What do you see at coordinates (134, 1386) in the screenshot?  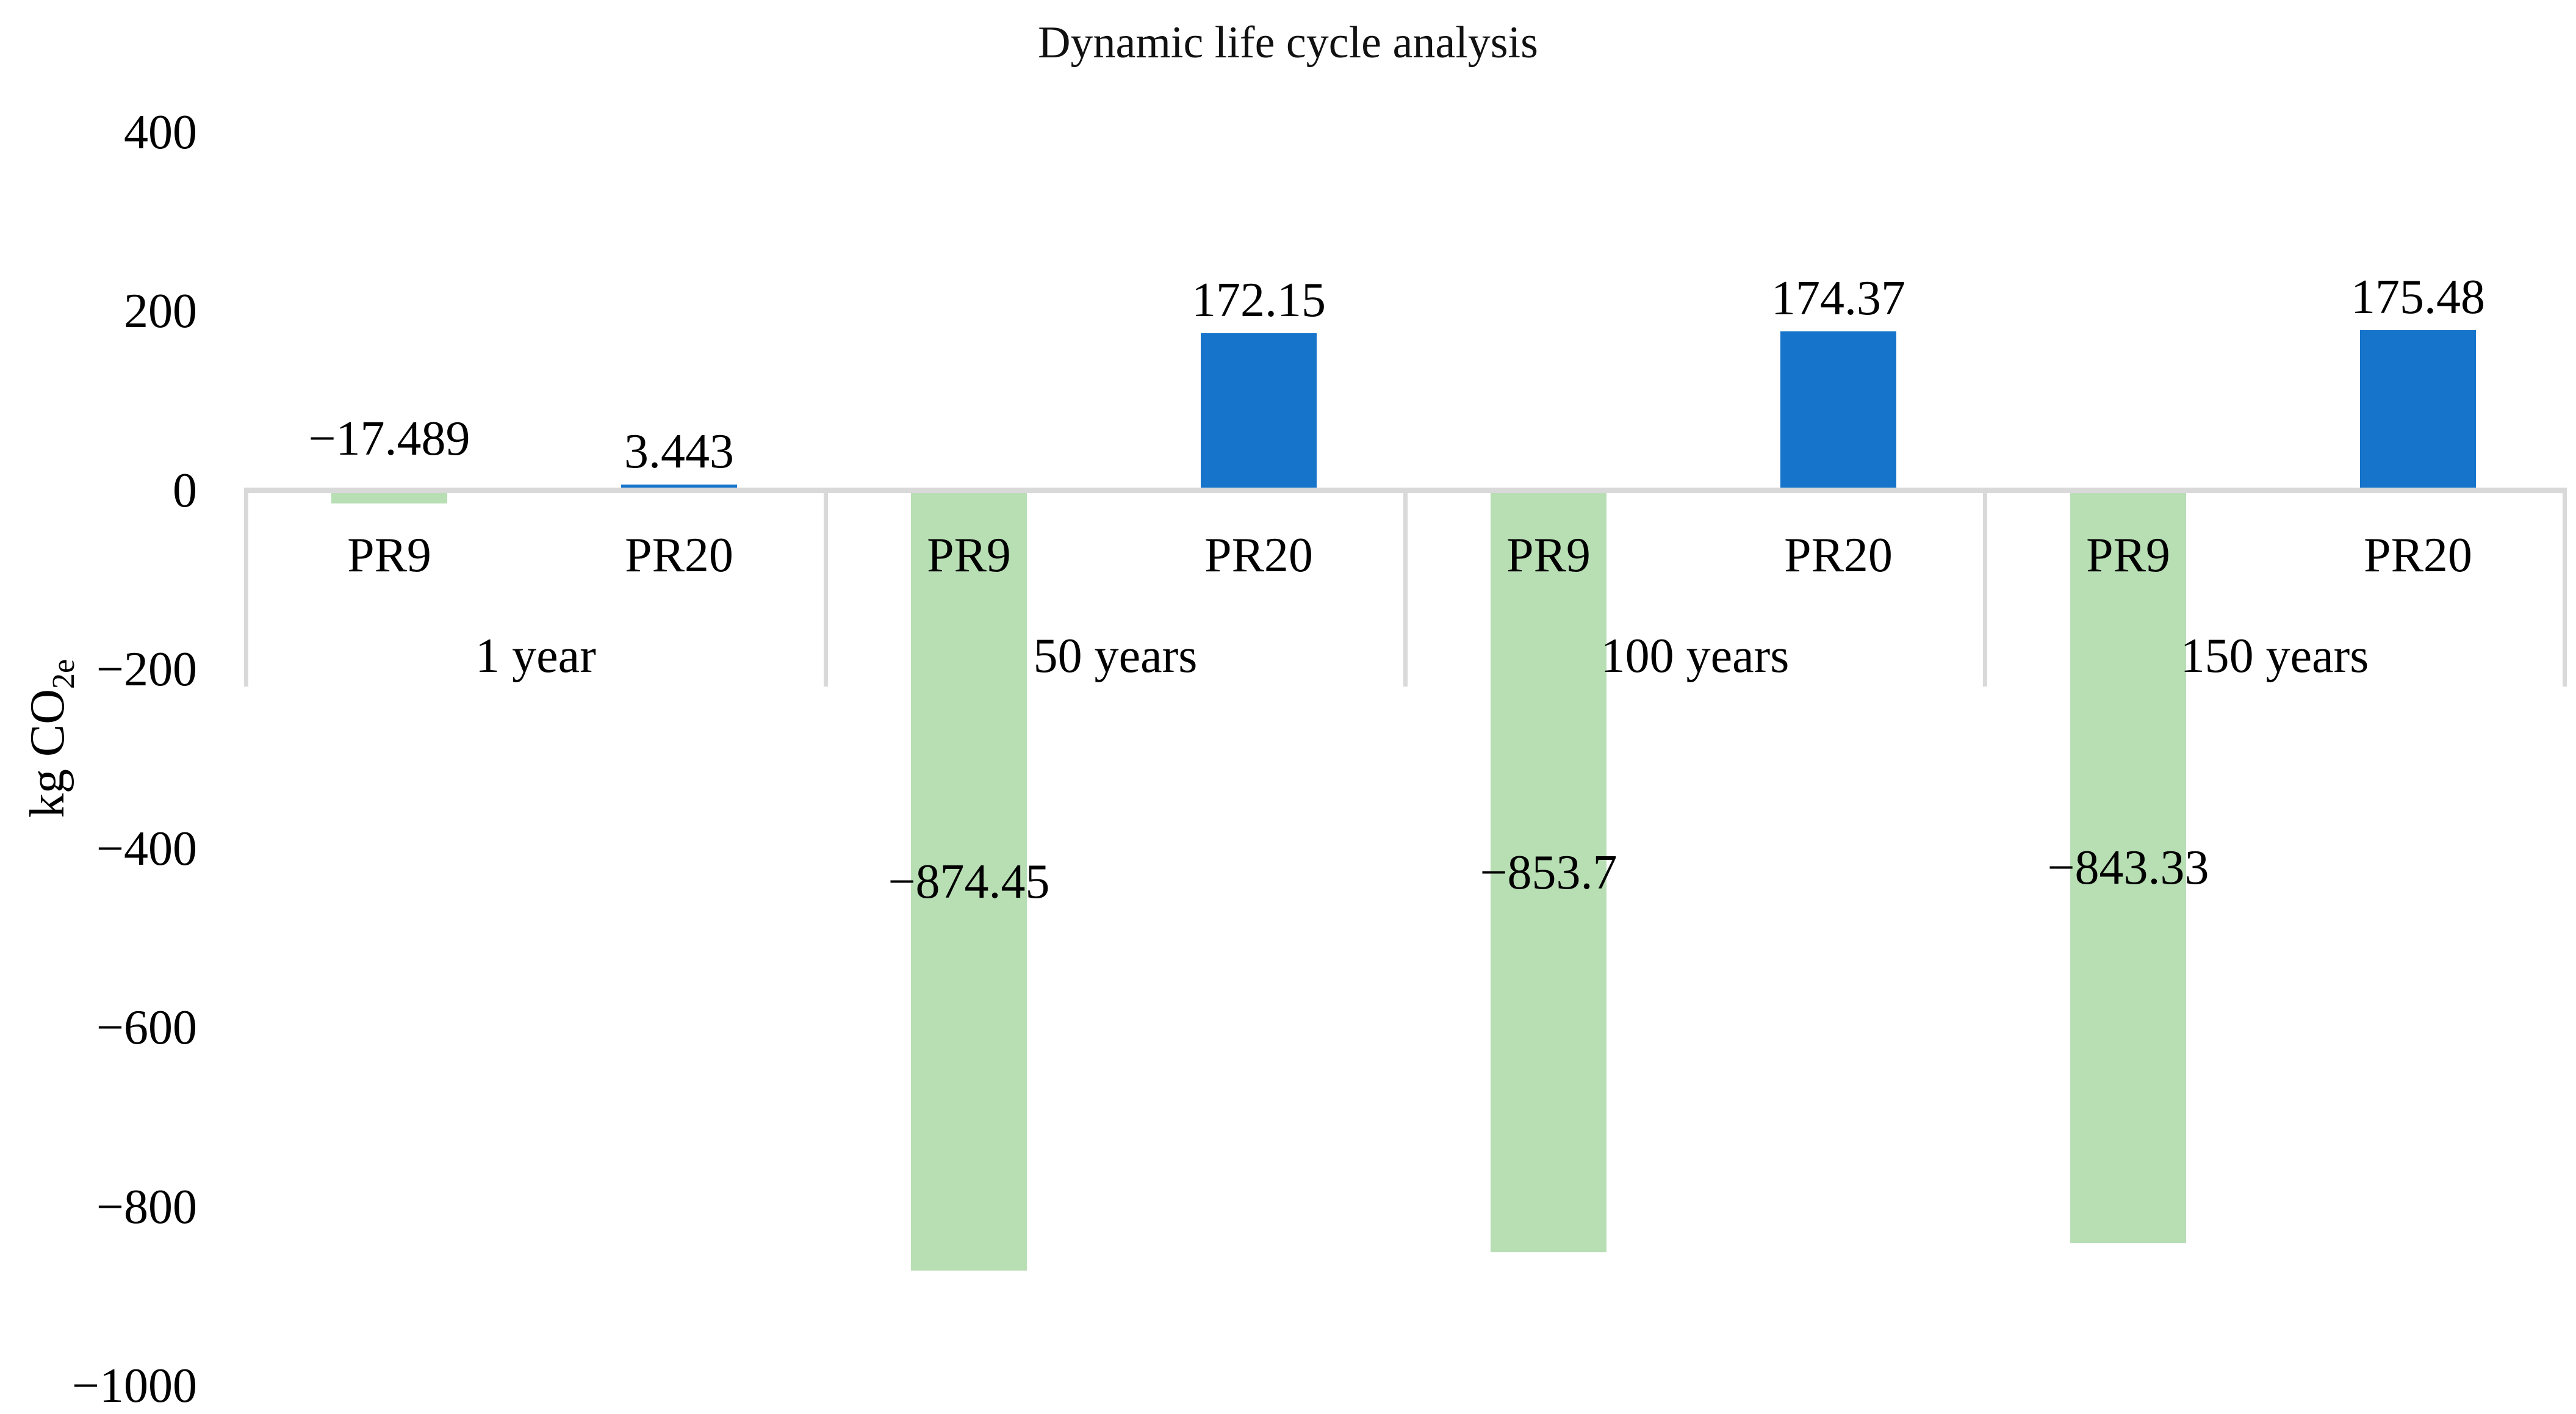 I see `y-tick--1000: −1000` at bounding box center [134, 1386].